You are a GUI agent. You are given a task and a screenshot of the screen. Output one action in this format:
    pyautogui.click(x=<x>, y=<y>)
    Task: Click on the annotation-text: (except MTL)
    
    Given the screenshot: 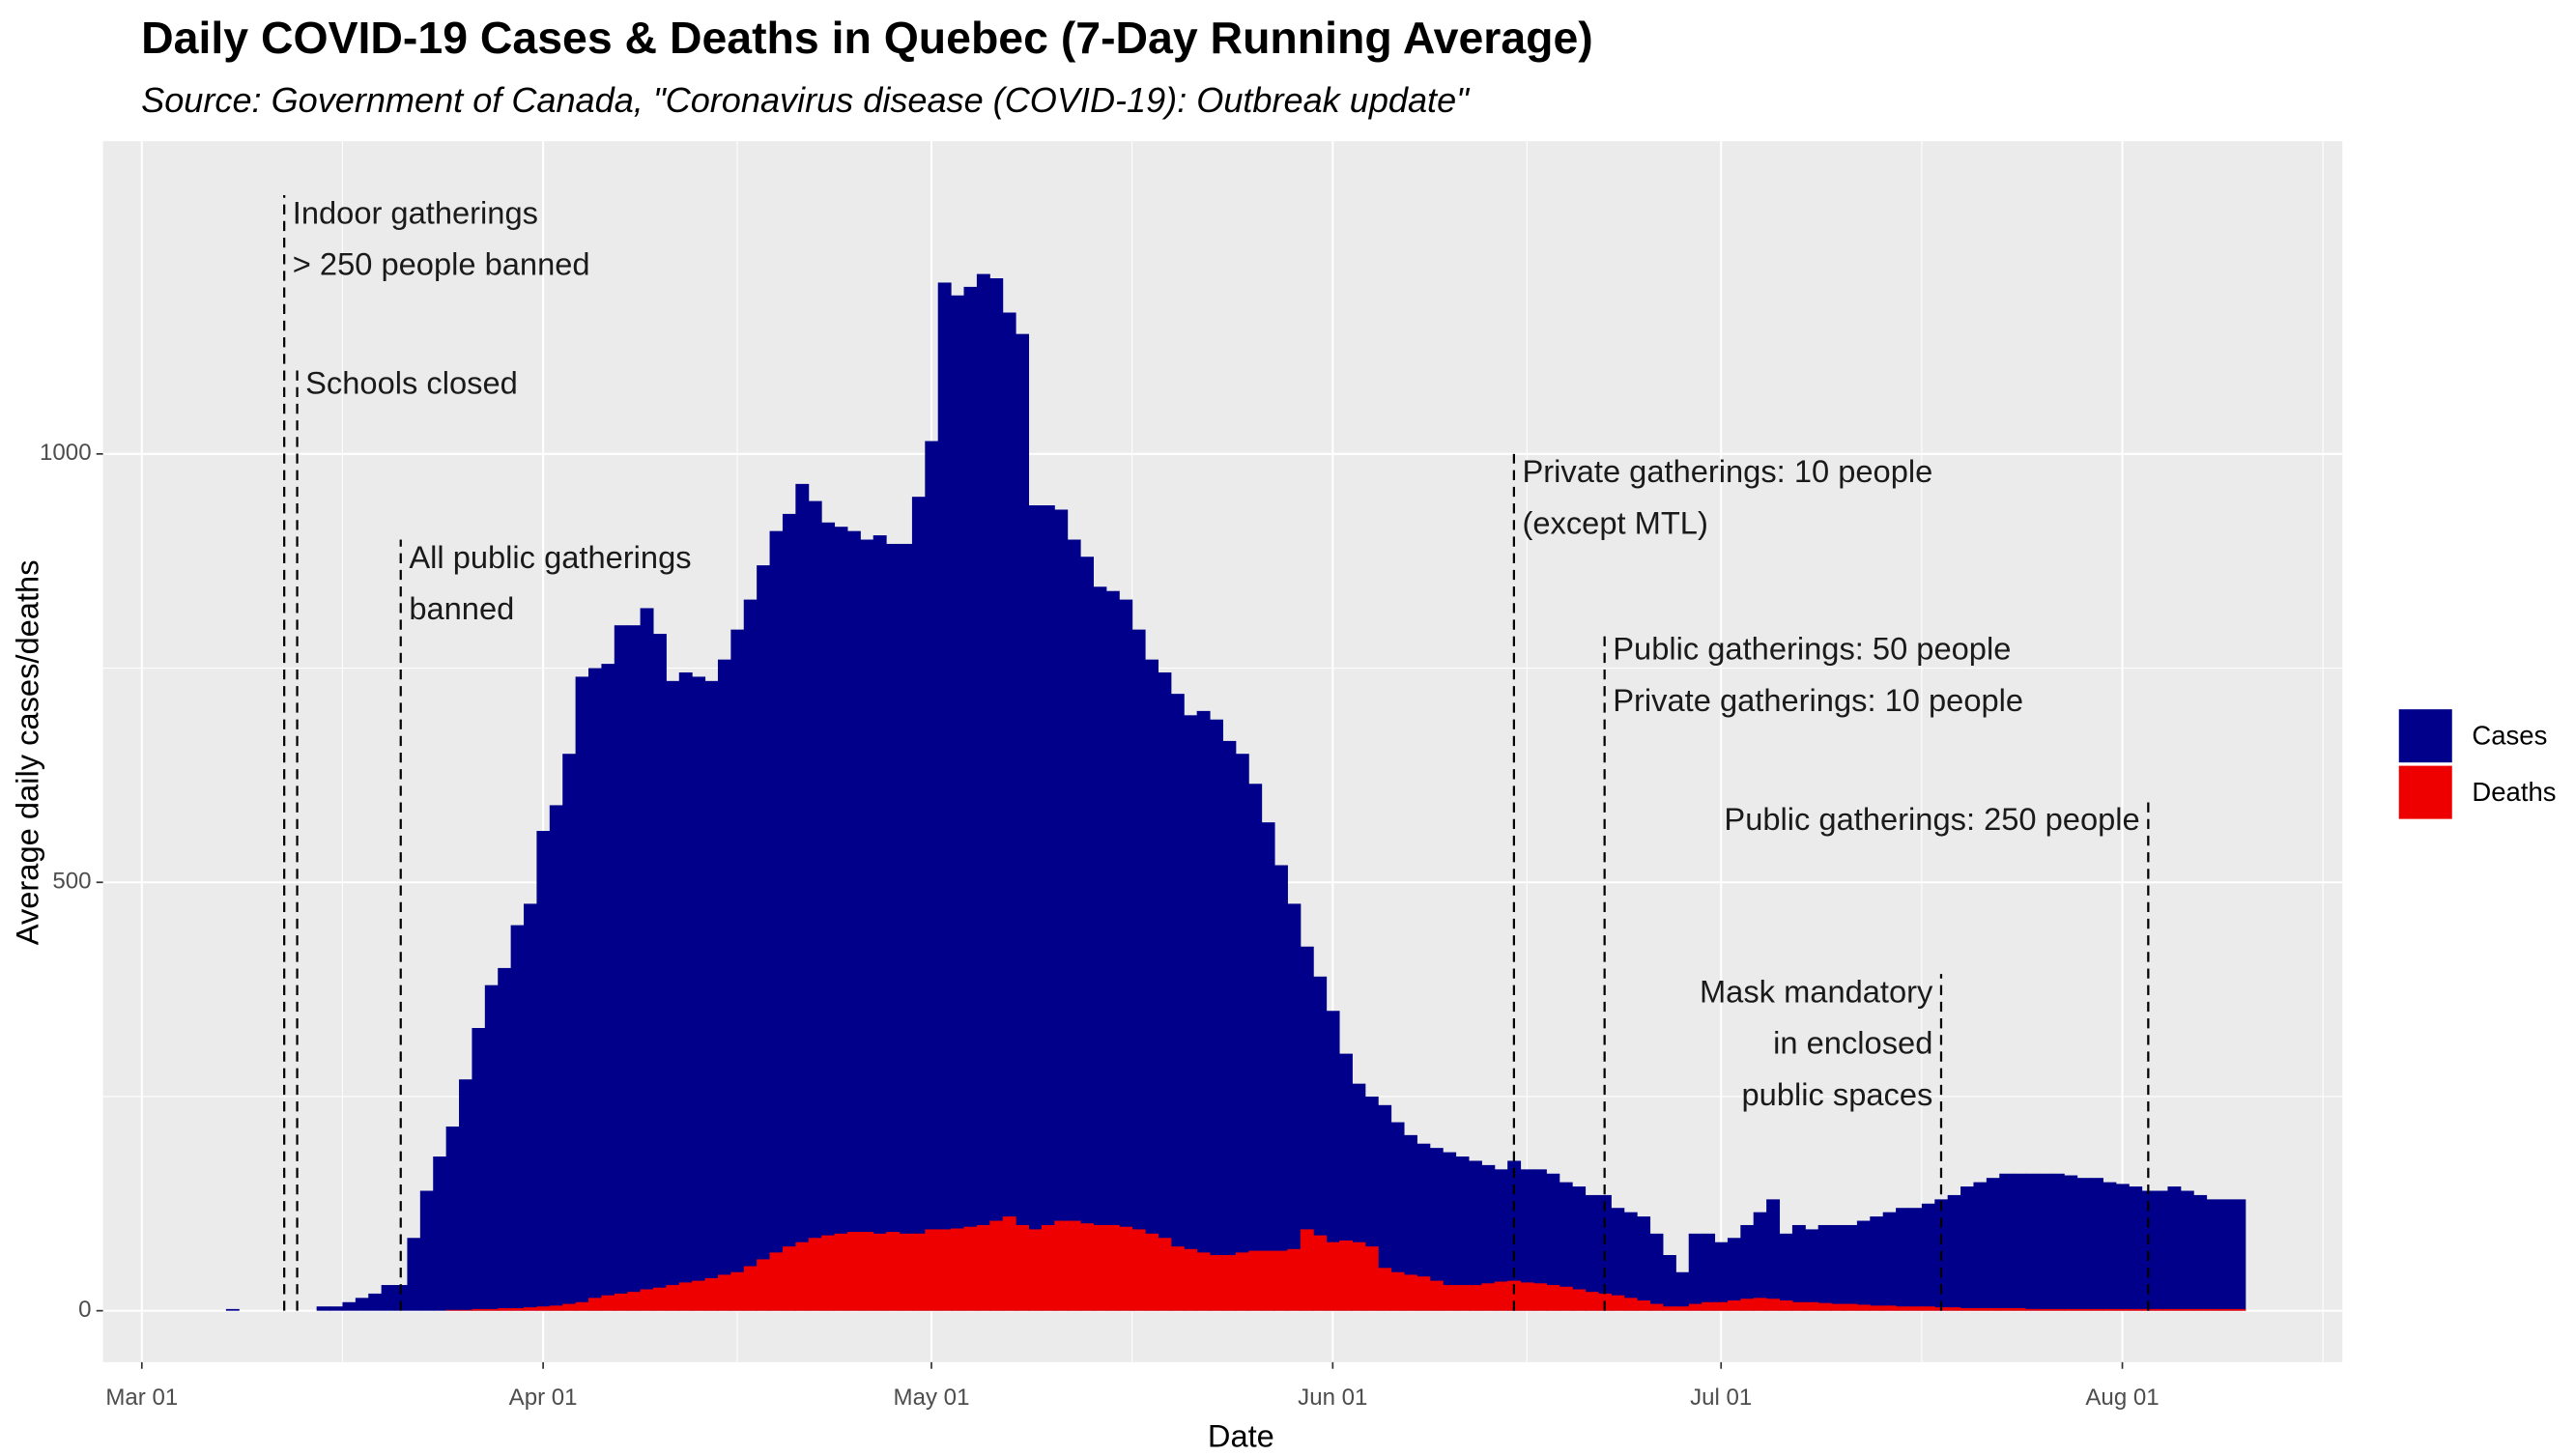 What is the action you would take?
    pyautogui.click(x=1615, y=522)
    